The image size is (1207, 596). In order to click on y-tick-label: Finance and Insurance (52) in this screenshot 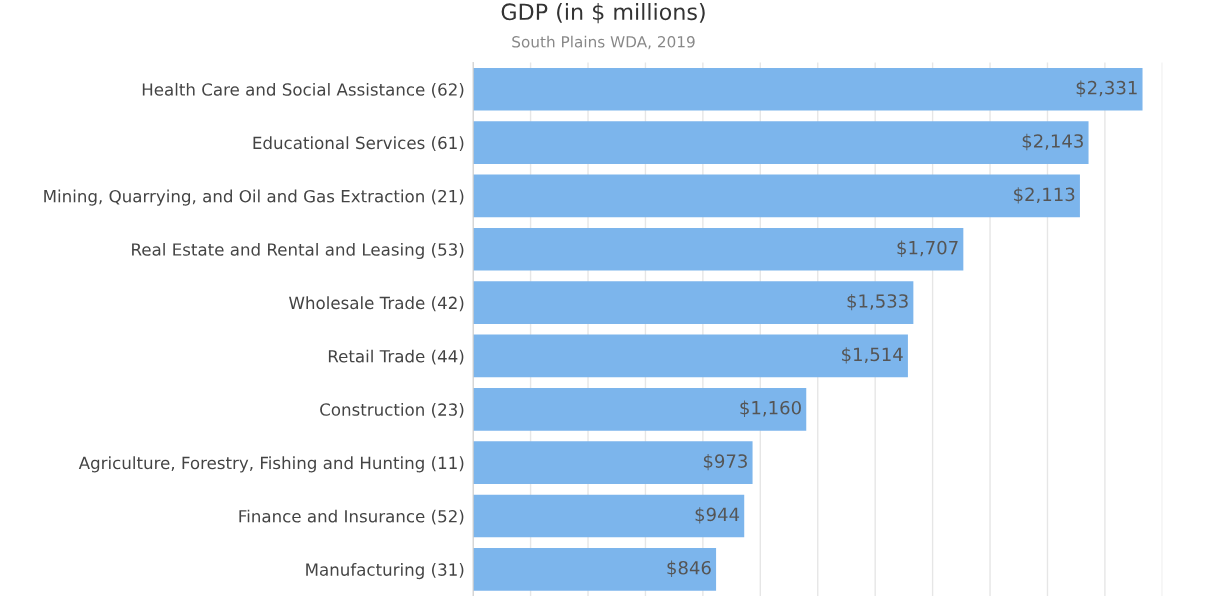, I will do `click(351, 517)`.